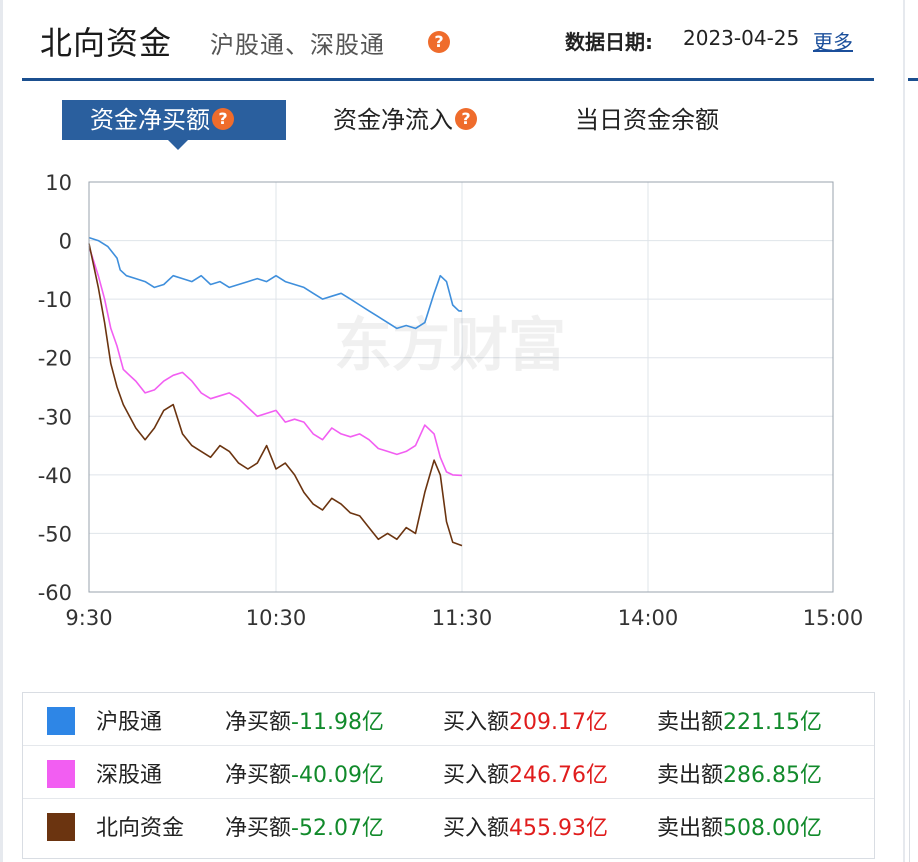 The height and width of the screenshot is (862, 918). Describe the element at coordinates (58, 183) in the screenshot. I see `y-tick-label: 10` at that location.